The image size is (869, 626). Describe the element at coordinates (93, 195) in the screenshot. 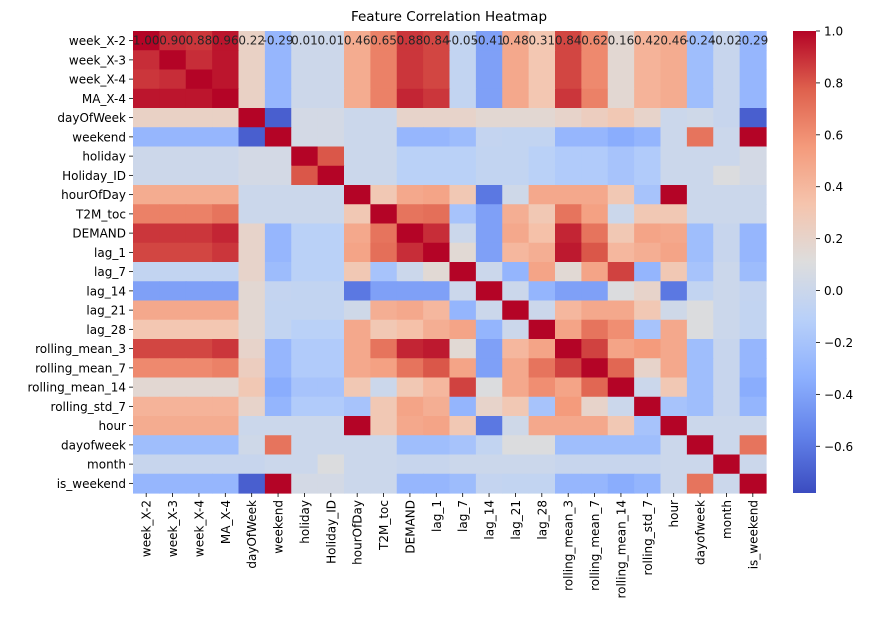

I see `y-tick-label: hourOfDay` at that location.